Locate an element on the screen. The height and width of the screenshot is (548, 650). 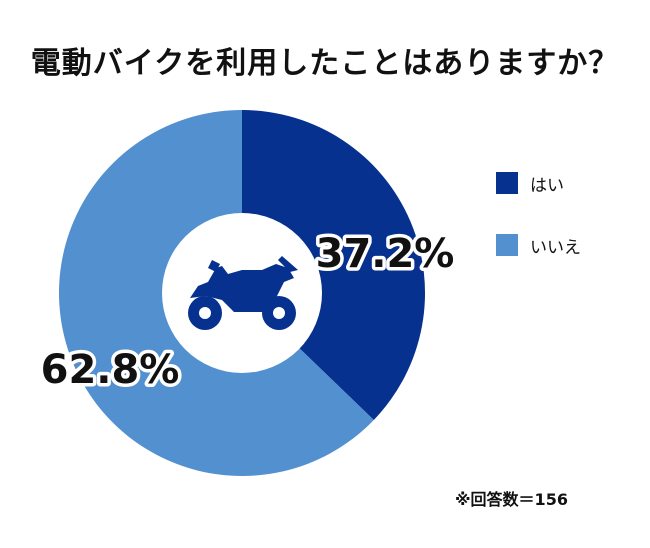
legend-label: はい is located at coordinates (547, 185).